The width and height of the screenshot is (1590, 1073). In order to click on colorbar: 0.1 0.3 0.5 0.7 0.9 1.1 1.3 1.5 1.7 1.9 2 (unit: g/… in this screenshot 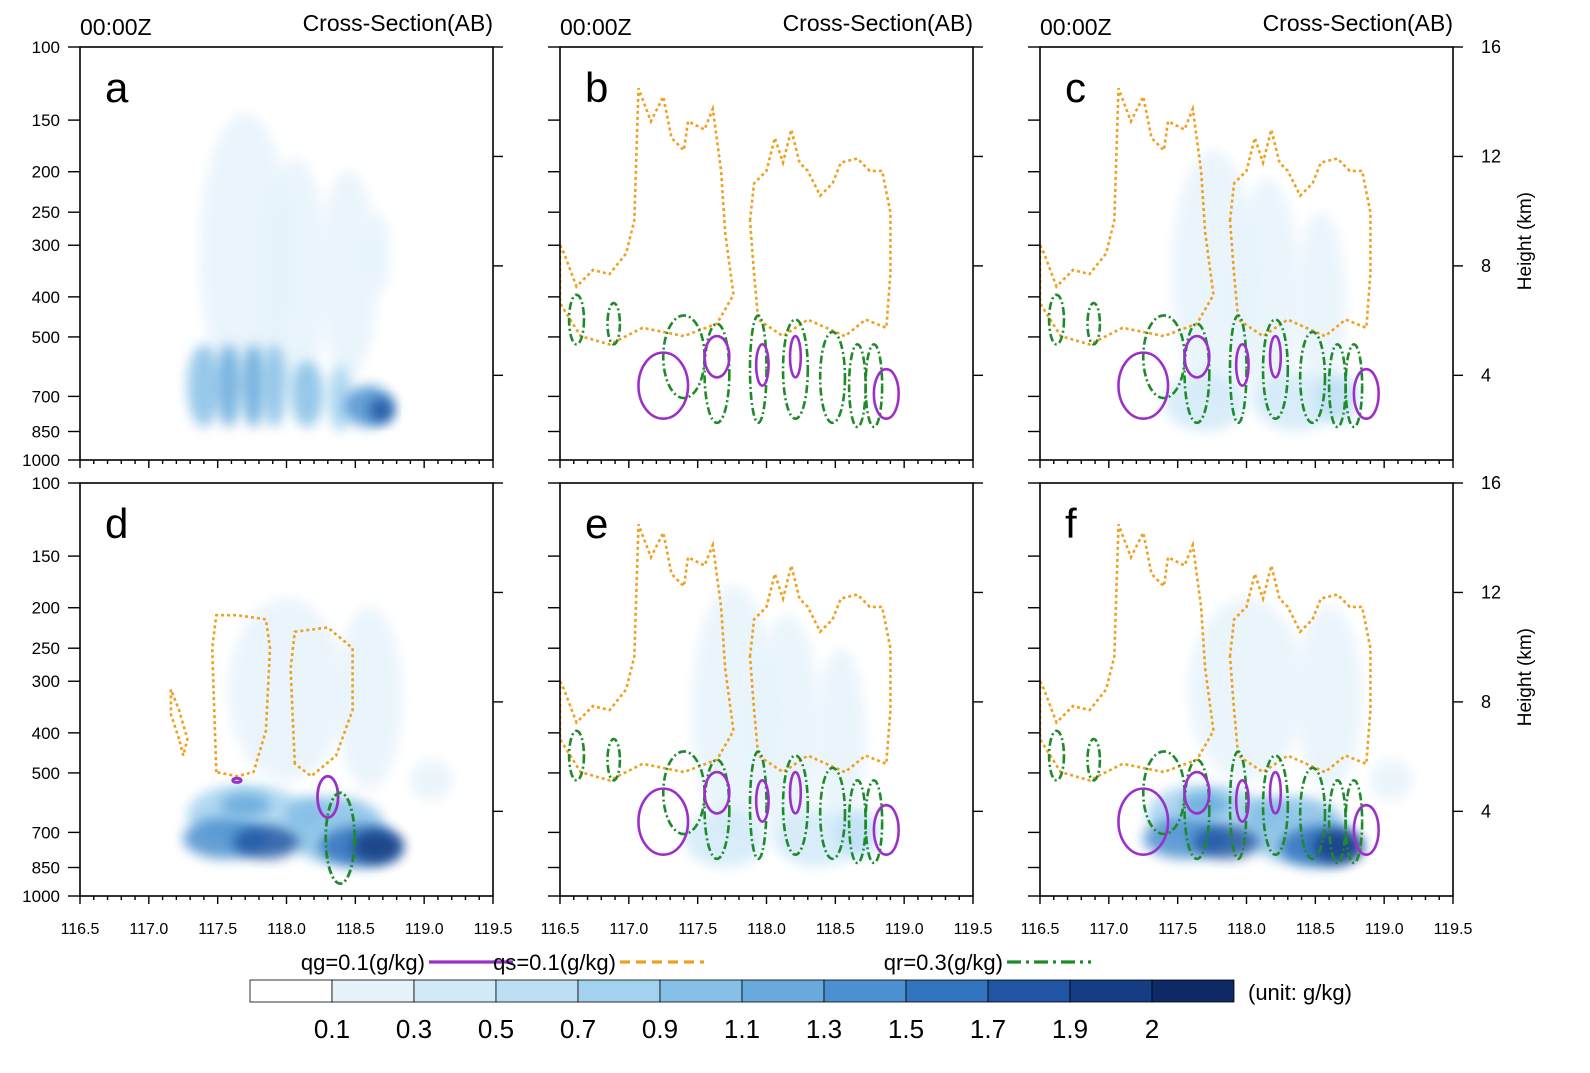, I will do `click(800, 1011)`.